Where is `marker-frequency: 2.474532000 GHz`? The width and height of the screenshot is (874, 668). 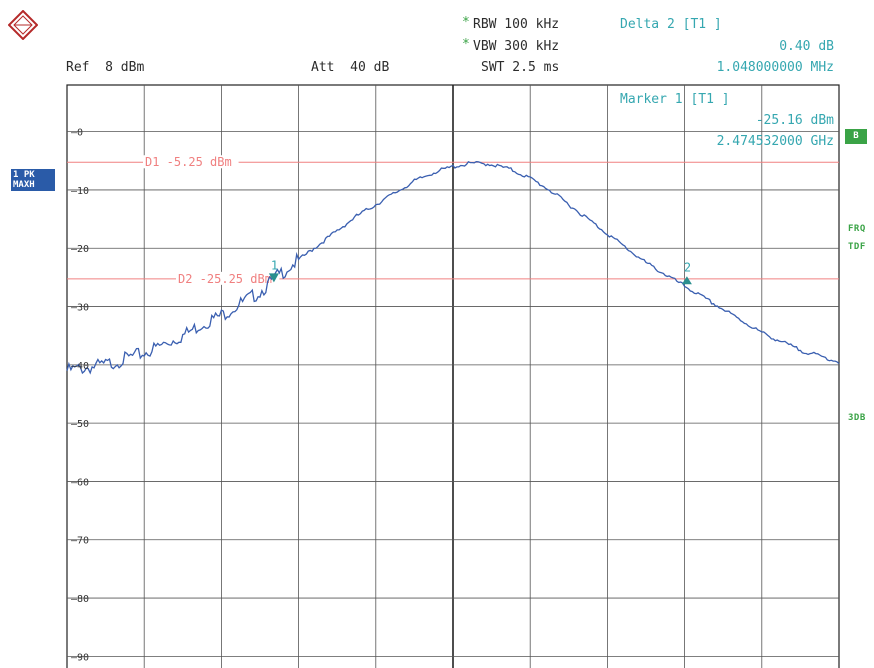 marker-frequency: 2.474532000 GHz is located at coordinates (775, 141).